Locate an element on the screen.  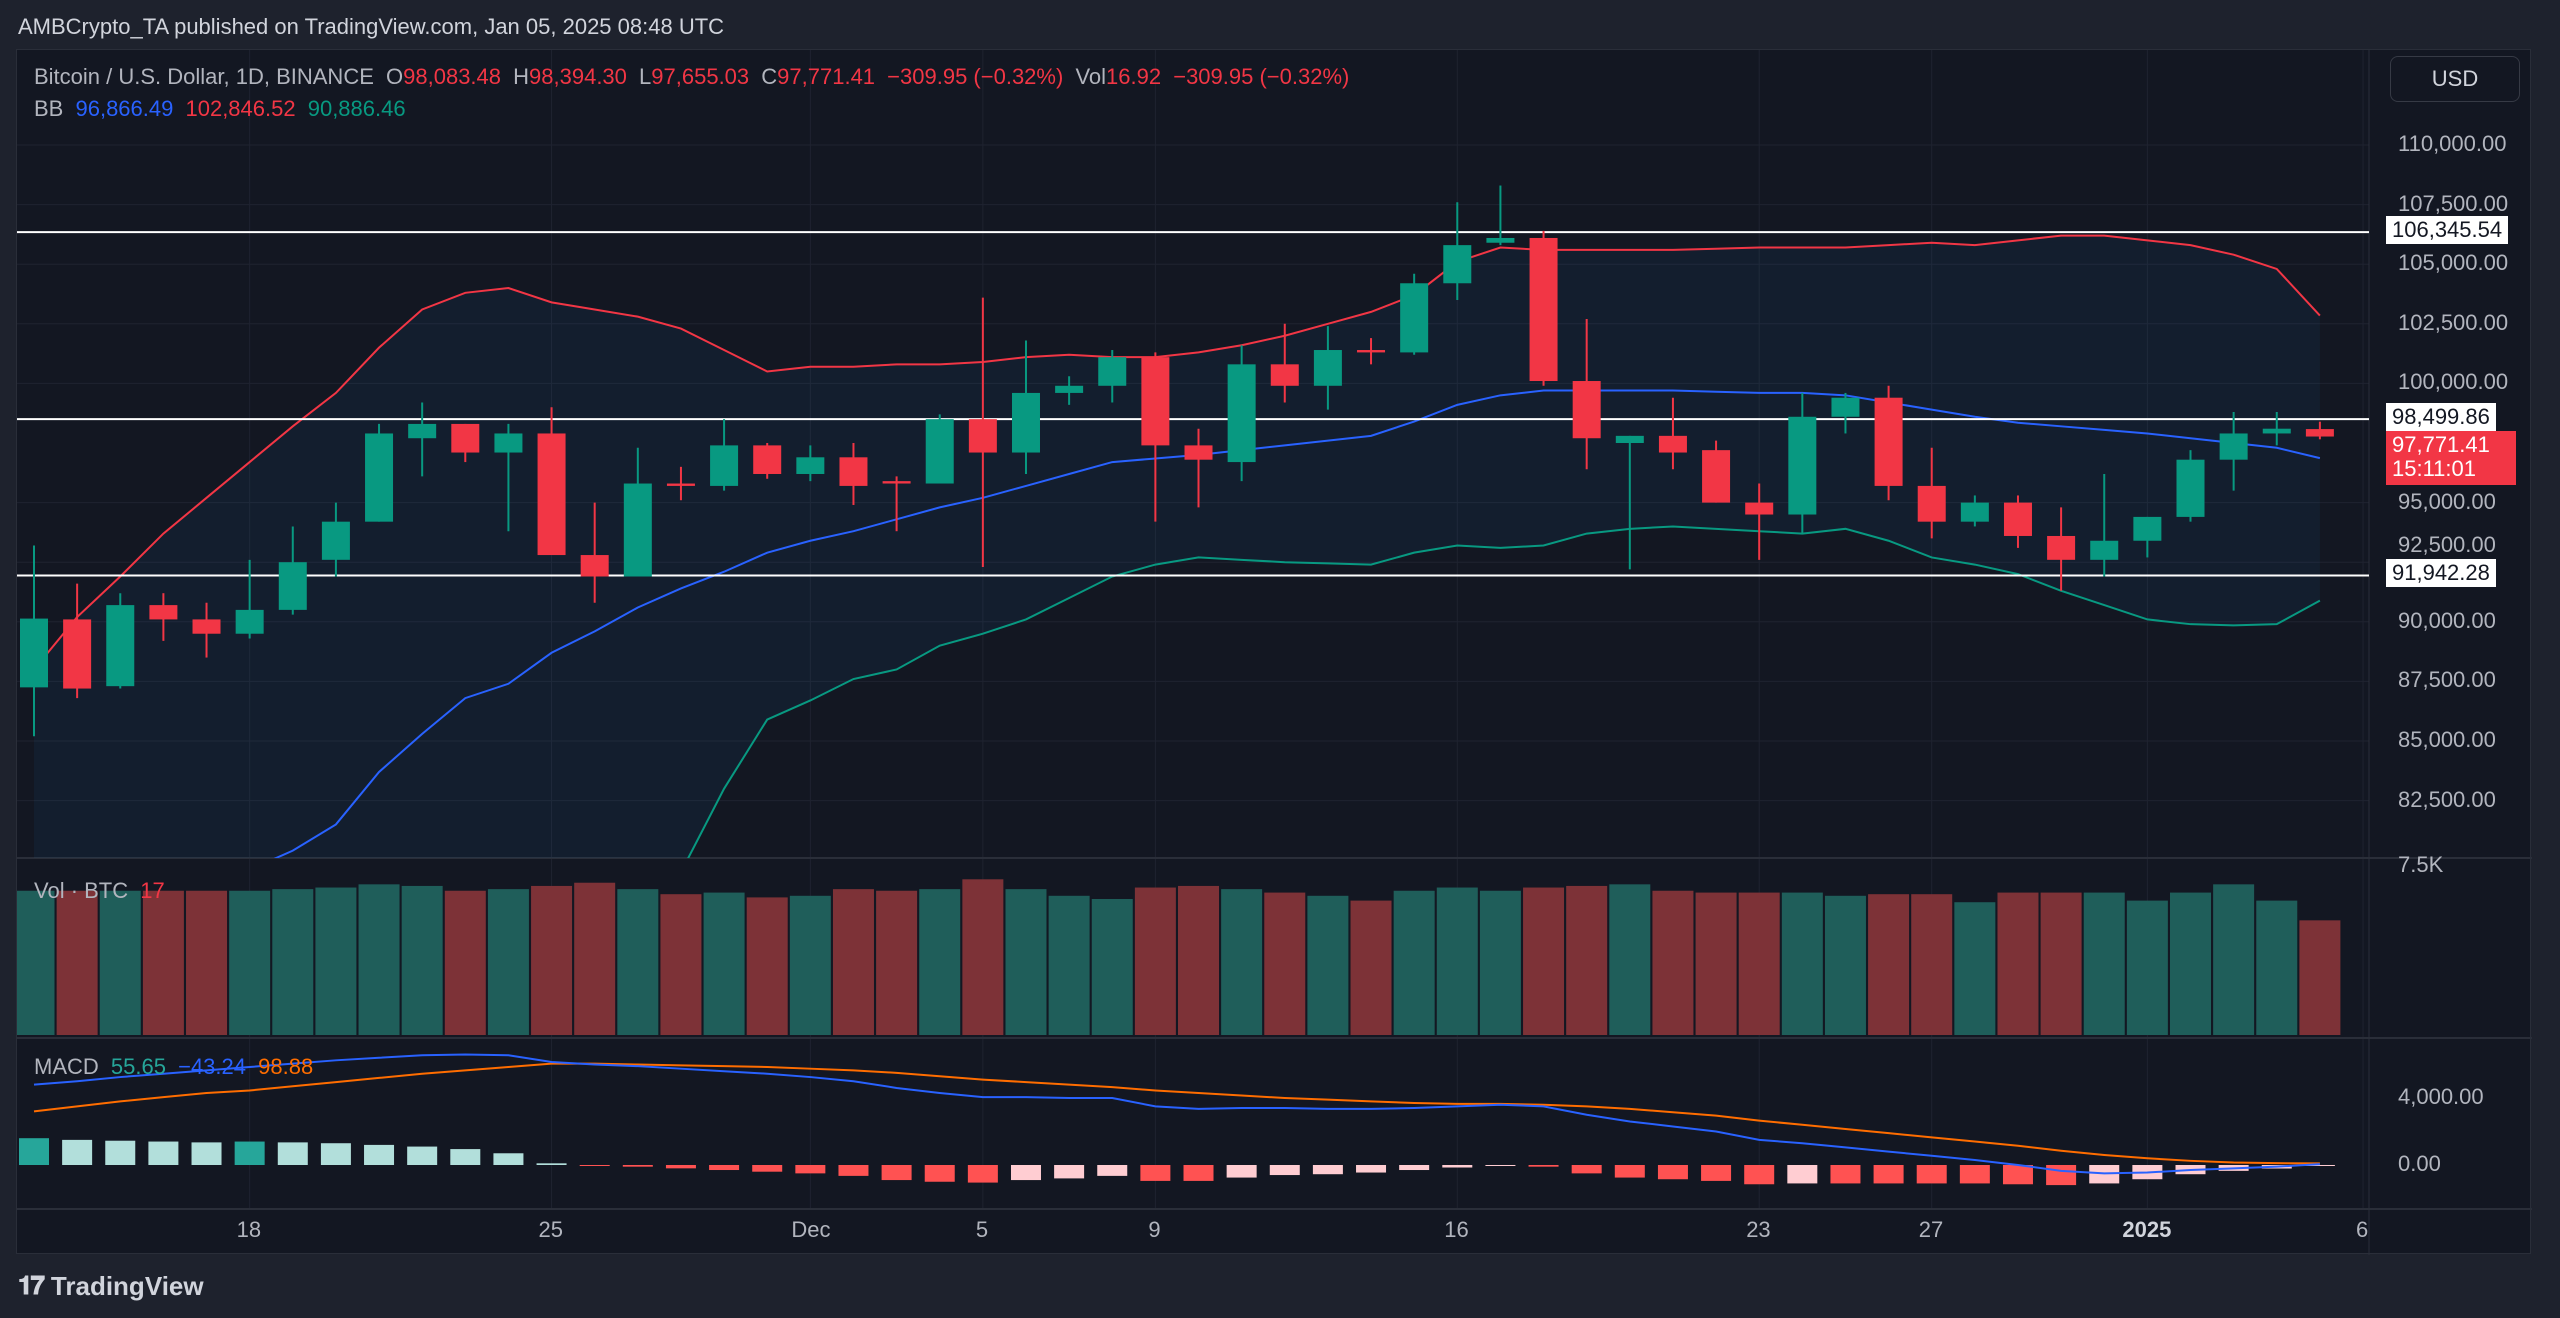
macd-legend: MACD 55.65 −43.24 98.88 is located at coordinates (176, 1067).